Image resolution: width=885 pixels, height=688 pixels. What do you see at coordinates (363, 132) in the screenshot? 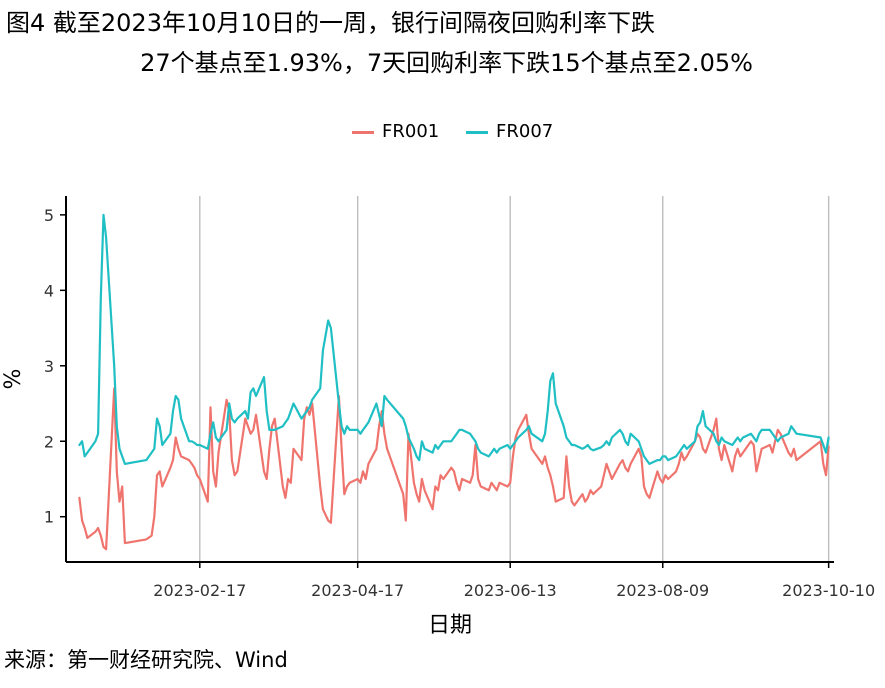
I see `legend-swatch-fr001` at bounding box center [363, 132].